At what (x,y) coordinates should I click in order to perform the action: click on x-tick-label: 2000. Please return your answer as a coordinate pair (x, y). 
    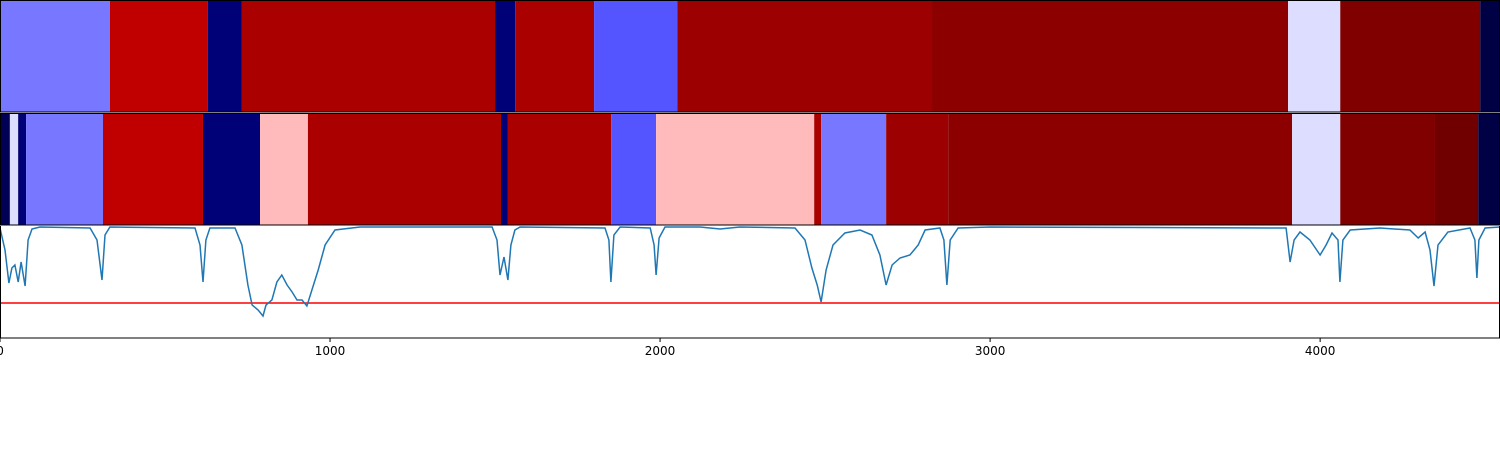
    Looking at the image, I should click on (660, 351).